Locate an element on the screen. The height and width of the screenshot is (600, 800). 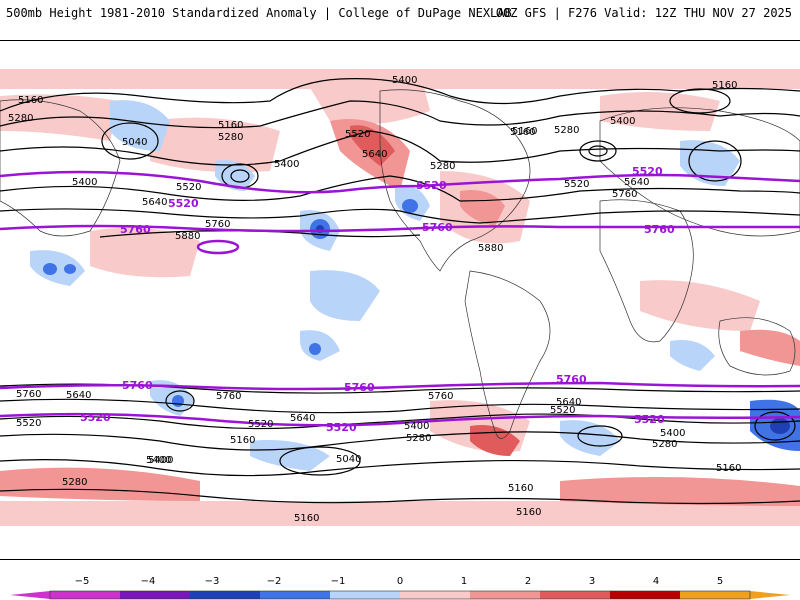
anom-pos-south-band-w is located at coordinates (100, 484).